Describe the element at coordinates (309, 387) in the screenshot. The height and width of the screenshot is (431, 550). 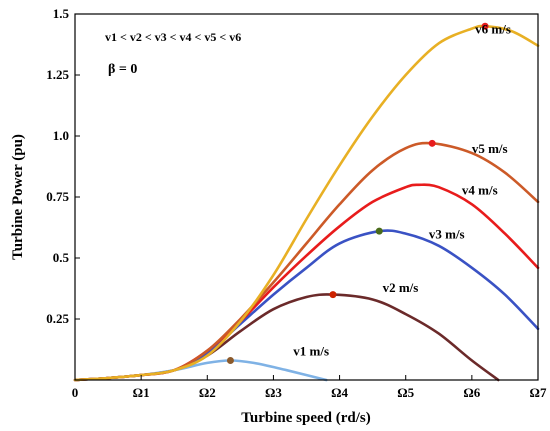
I see `x-axis-ticks: 0 Ω1 Ω2 Ω3 Ω4 Ω5 Ω6 Ω7` at that location.